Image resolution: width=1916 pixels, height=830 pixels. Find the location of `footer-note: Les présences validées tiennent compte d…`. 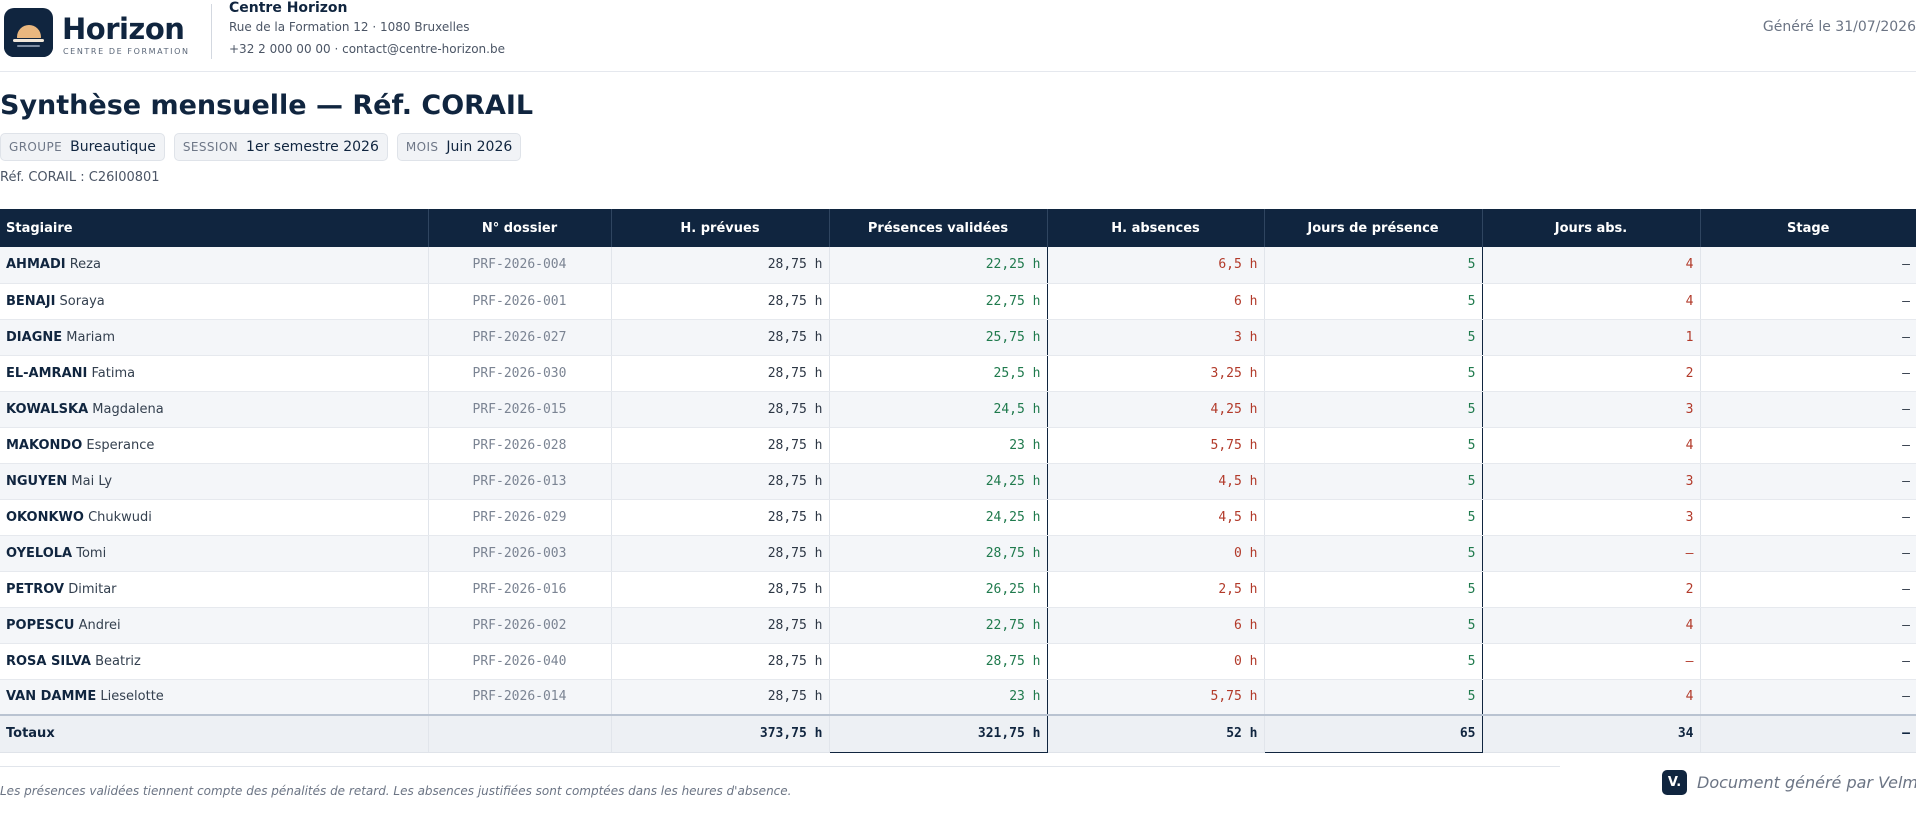

footer-note: Les présences validées tiennent compte d… is located at coordinates (396, 791).